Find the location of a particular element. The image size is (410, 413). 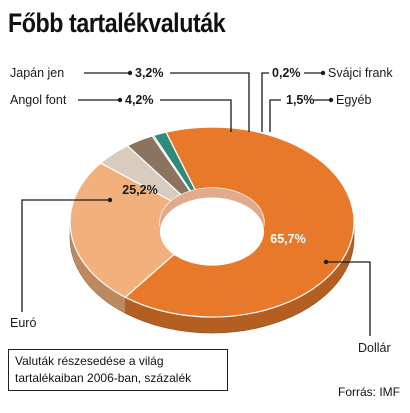

value-label-svajci-frank: 0,2% is located at coordinates (286, 73).